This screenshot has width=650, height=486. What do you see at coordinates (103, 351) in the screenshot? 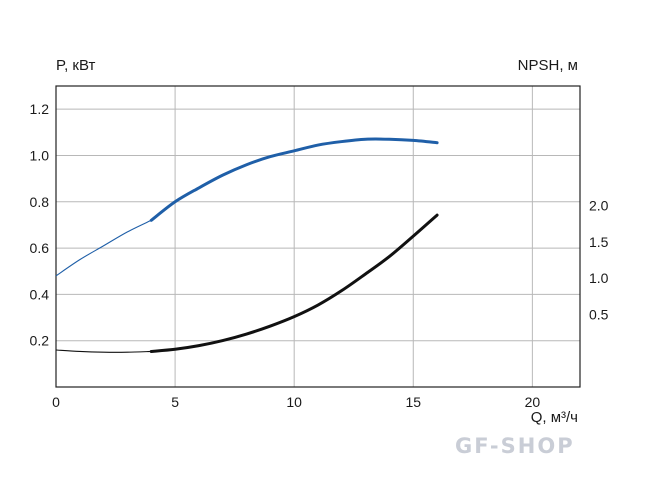
I see `npsh-curve-extended` at bounding box center [103, 351].